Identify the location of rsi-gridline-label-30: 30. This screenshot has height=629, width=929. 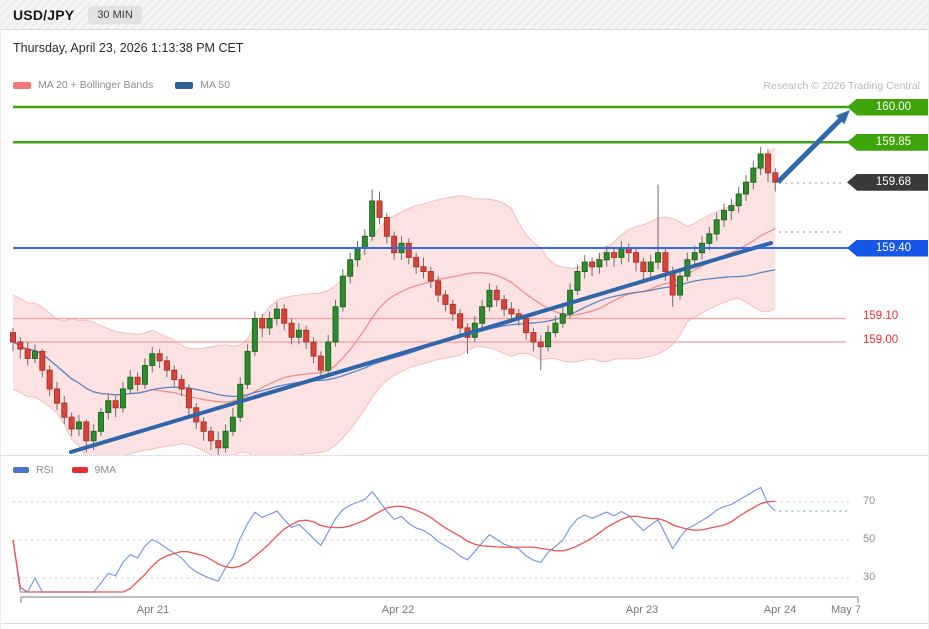
(869, 577).